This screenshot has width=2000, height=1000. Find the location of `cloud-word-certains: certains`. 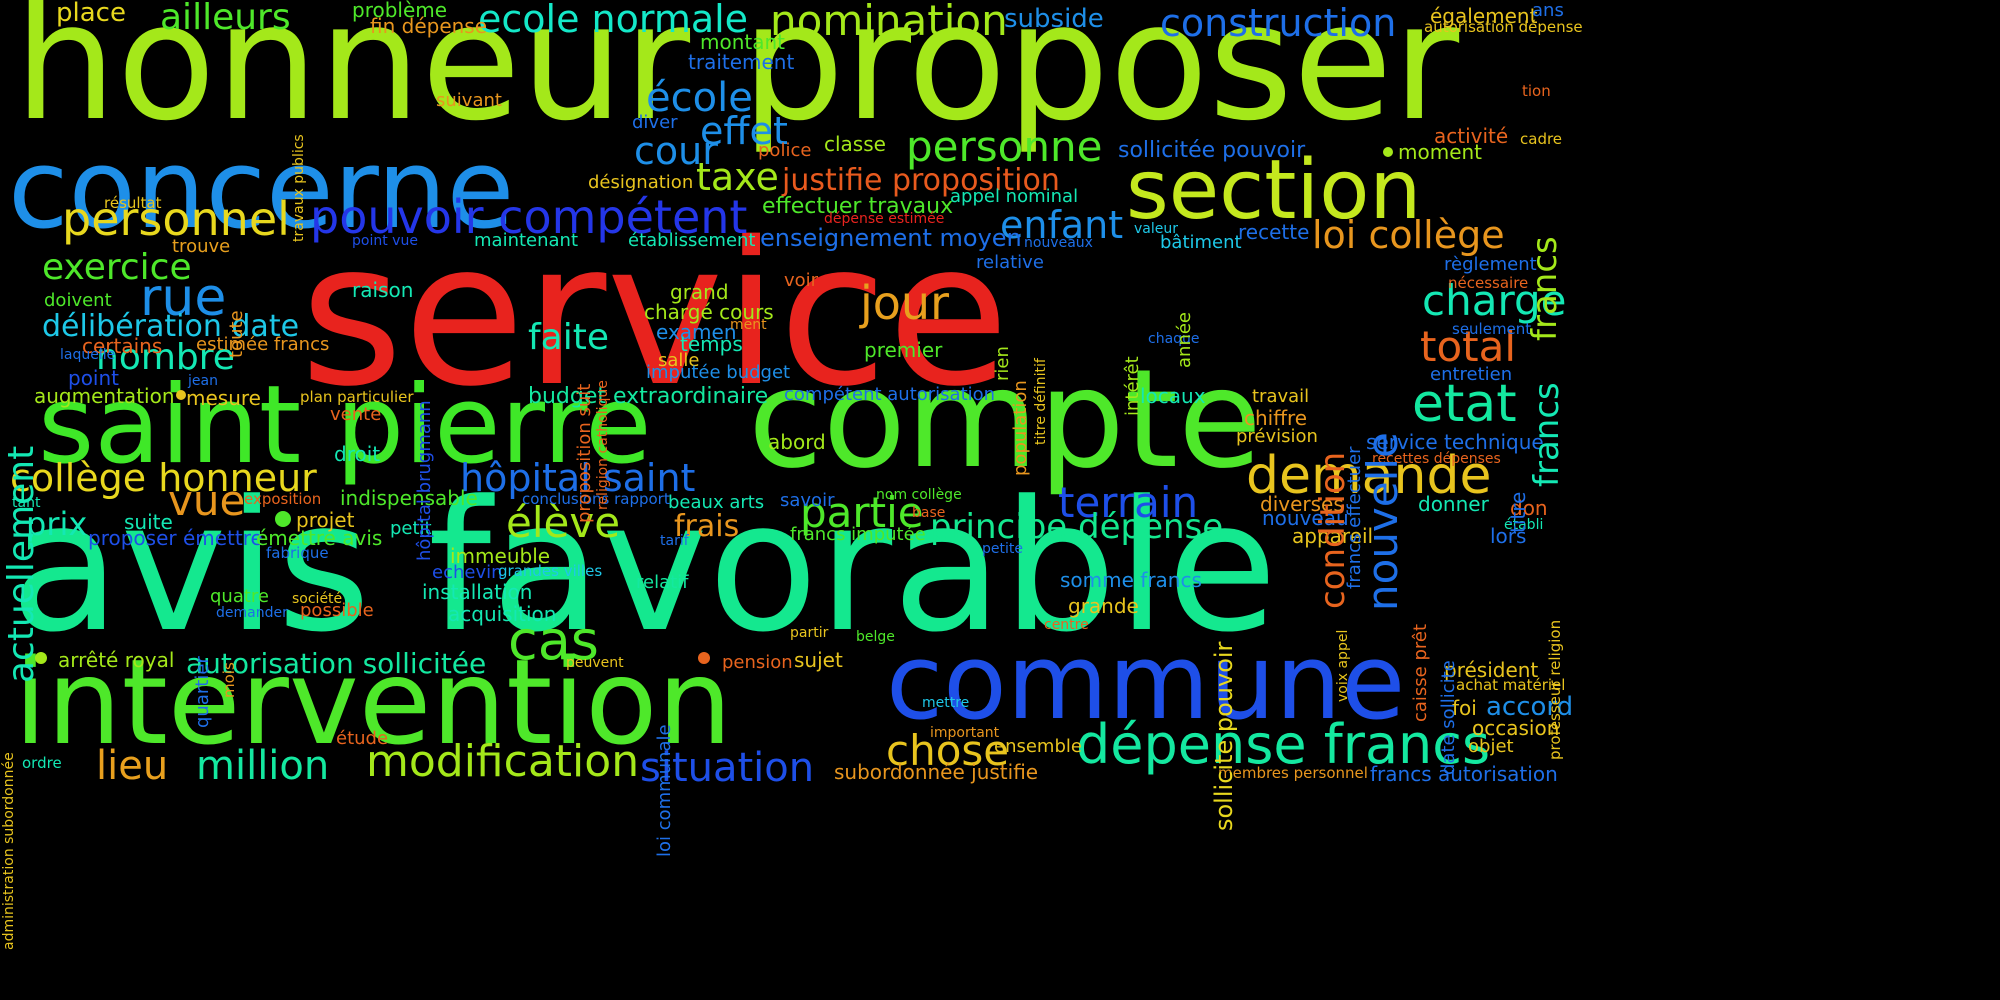

cloud-word-certains: certains is located at coordinates (122, 346).